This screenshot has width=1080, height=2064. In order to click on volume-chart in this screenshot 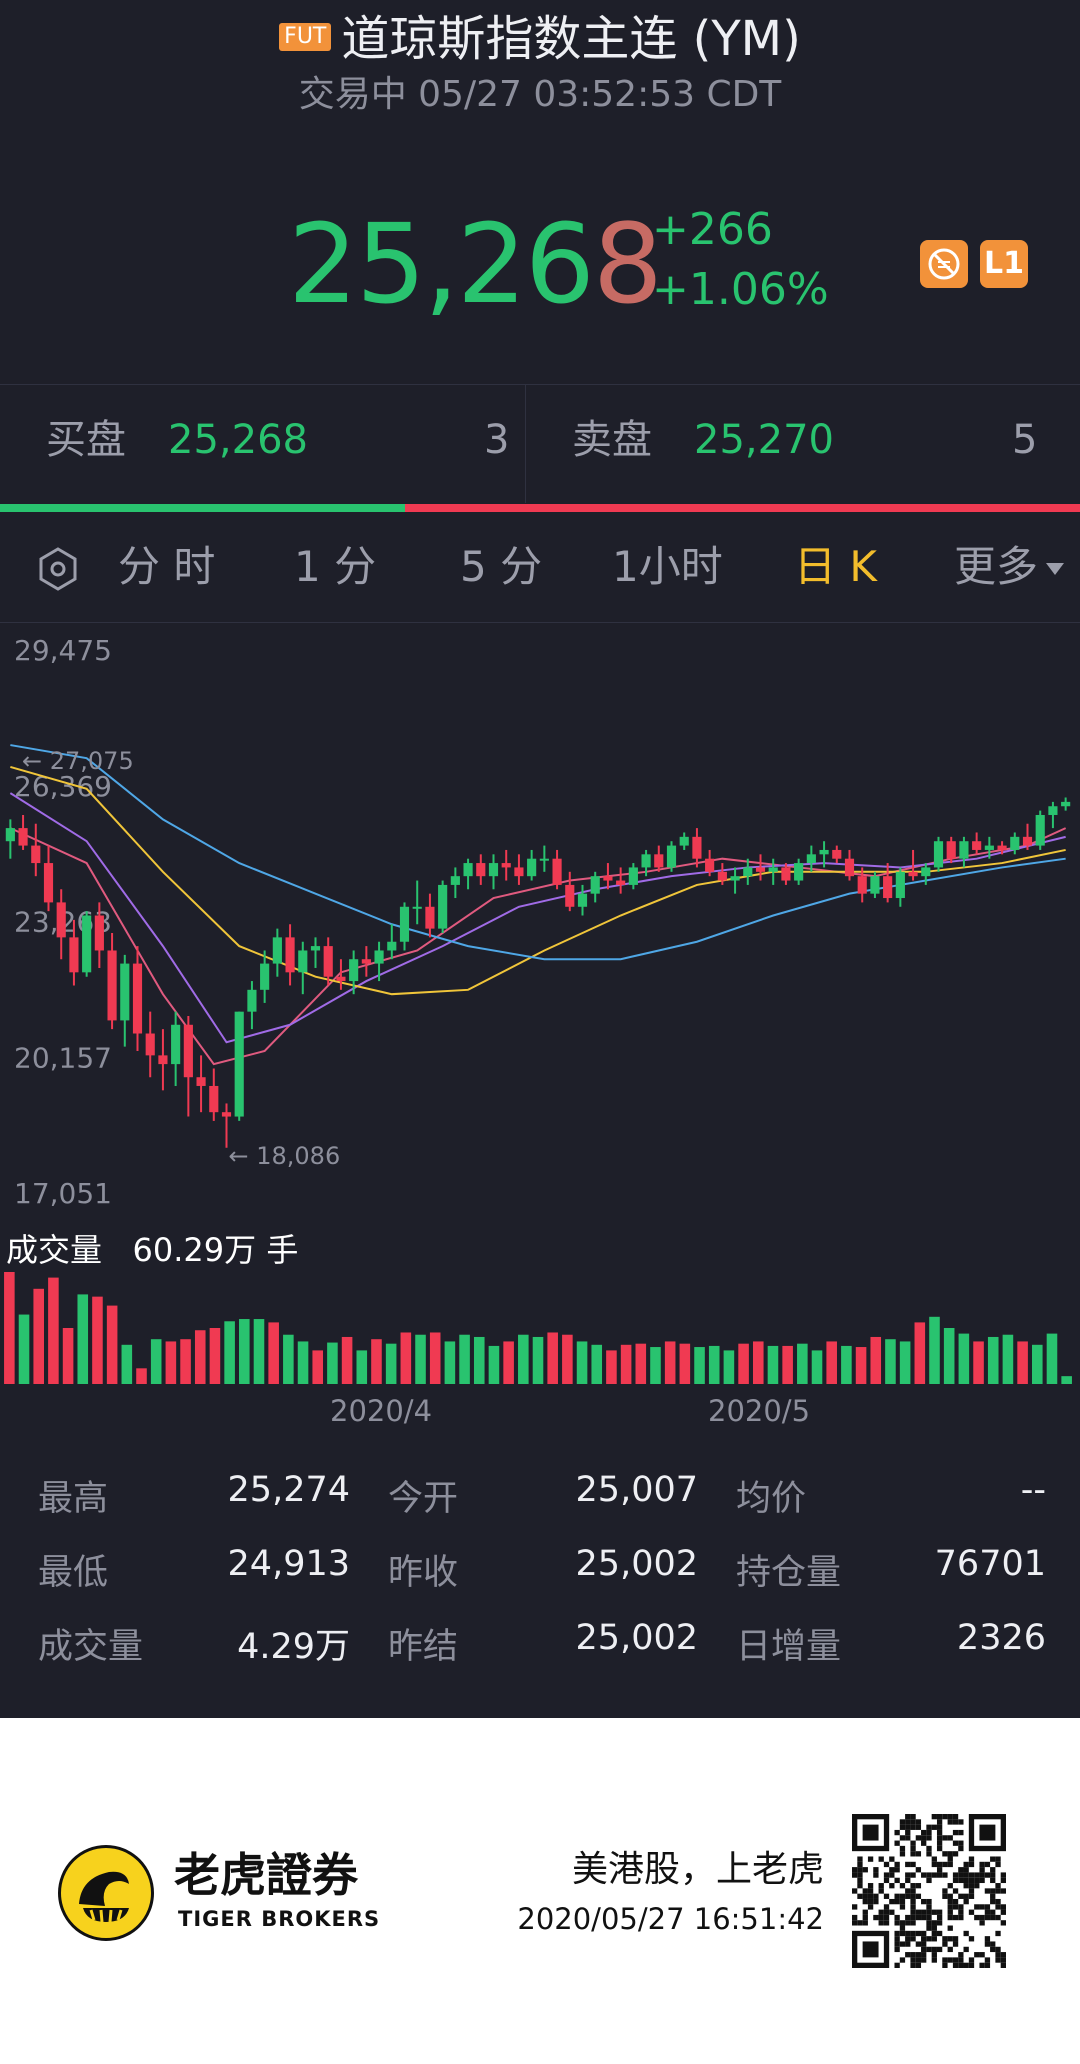, I will do `click(540, 1328)`.